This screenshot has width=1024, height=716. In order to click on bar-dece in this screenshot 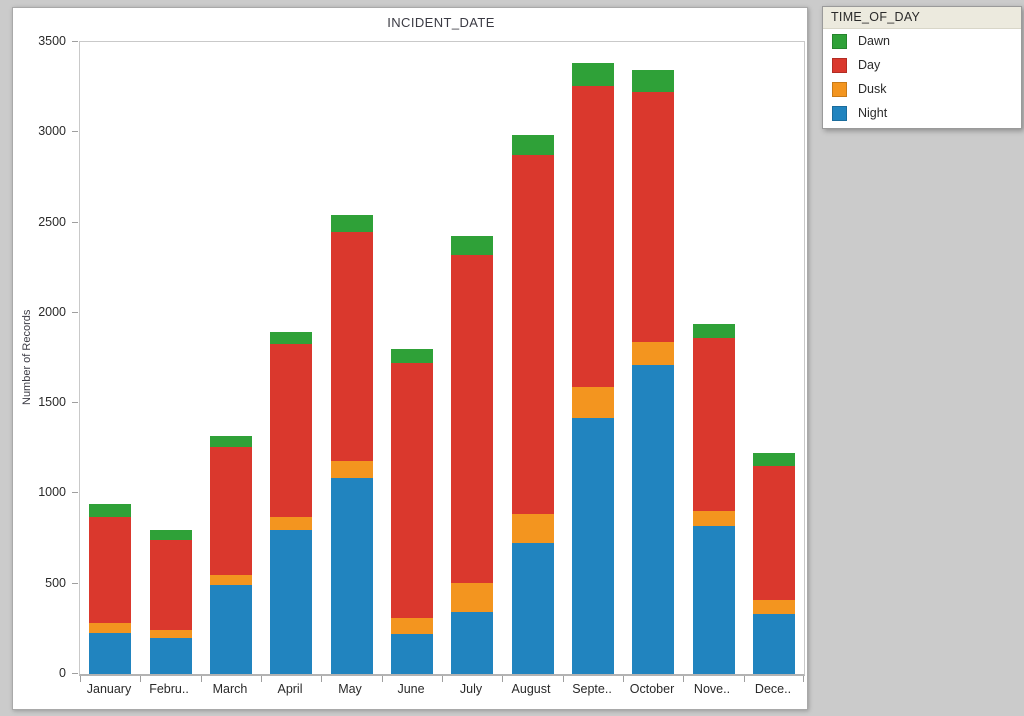, I will do `click(774, 563)`.